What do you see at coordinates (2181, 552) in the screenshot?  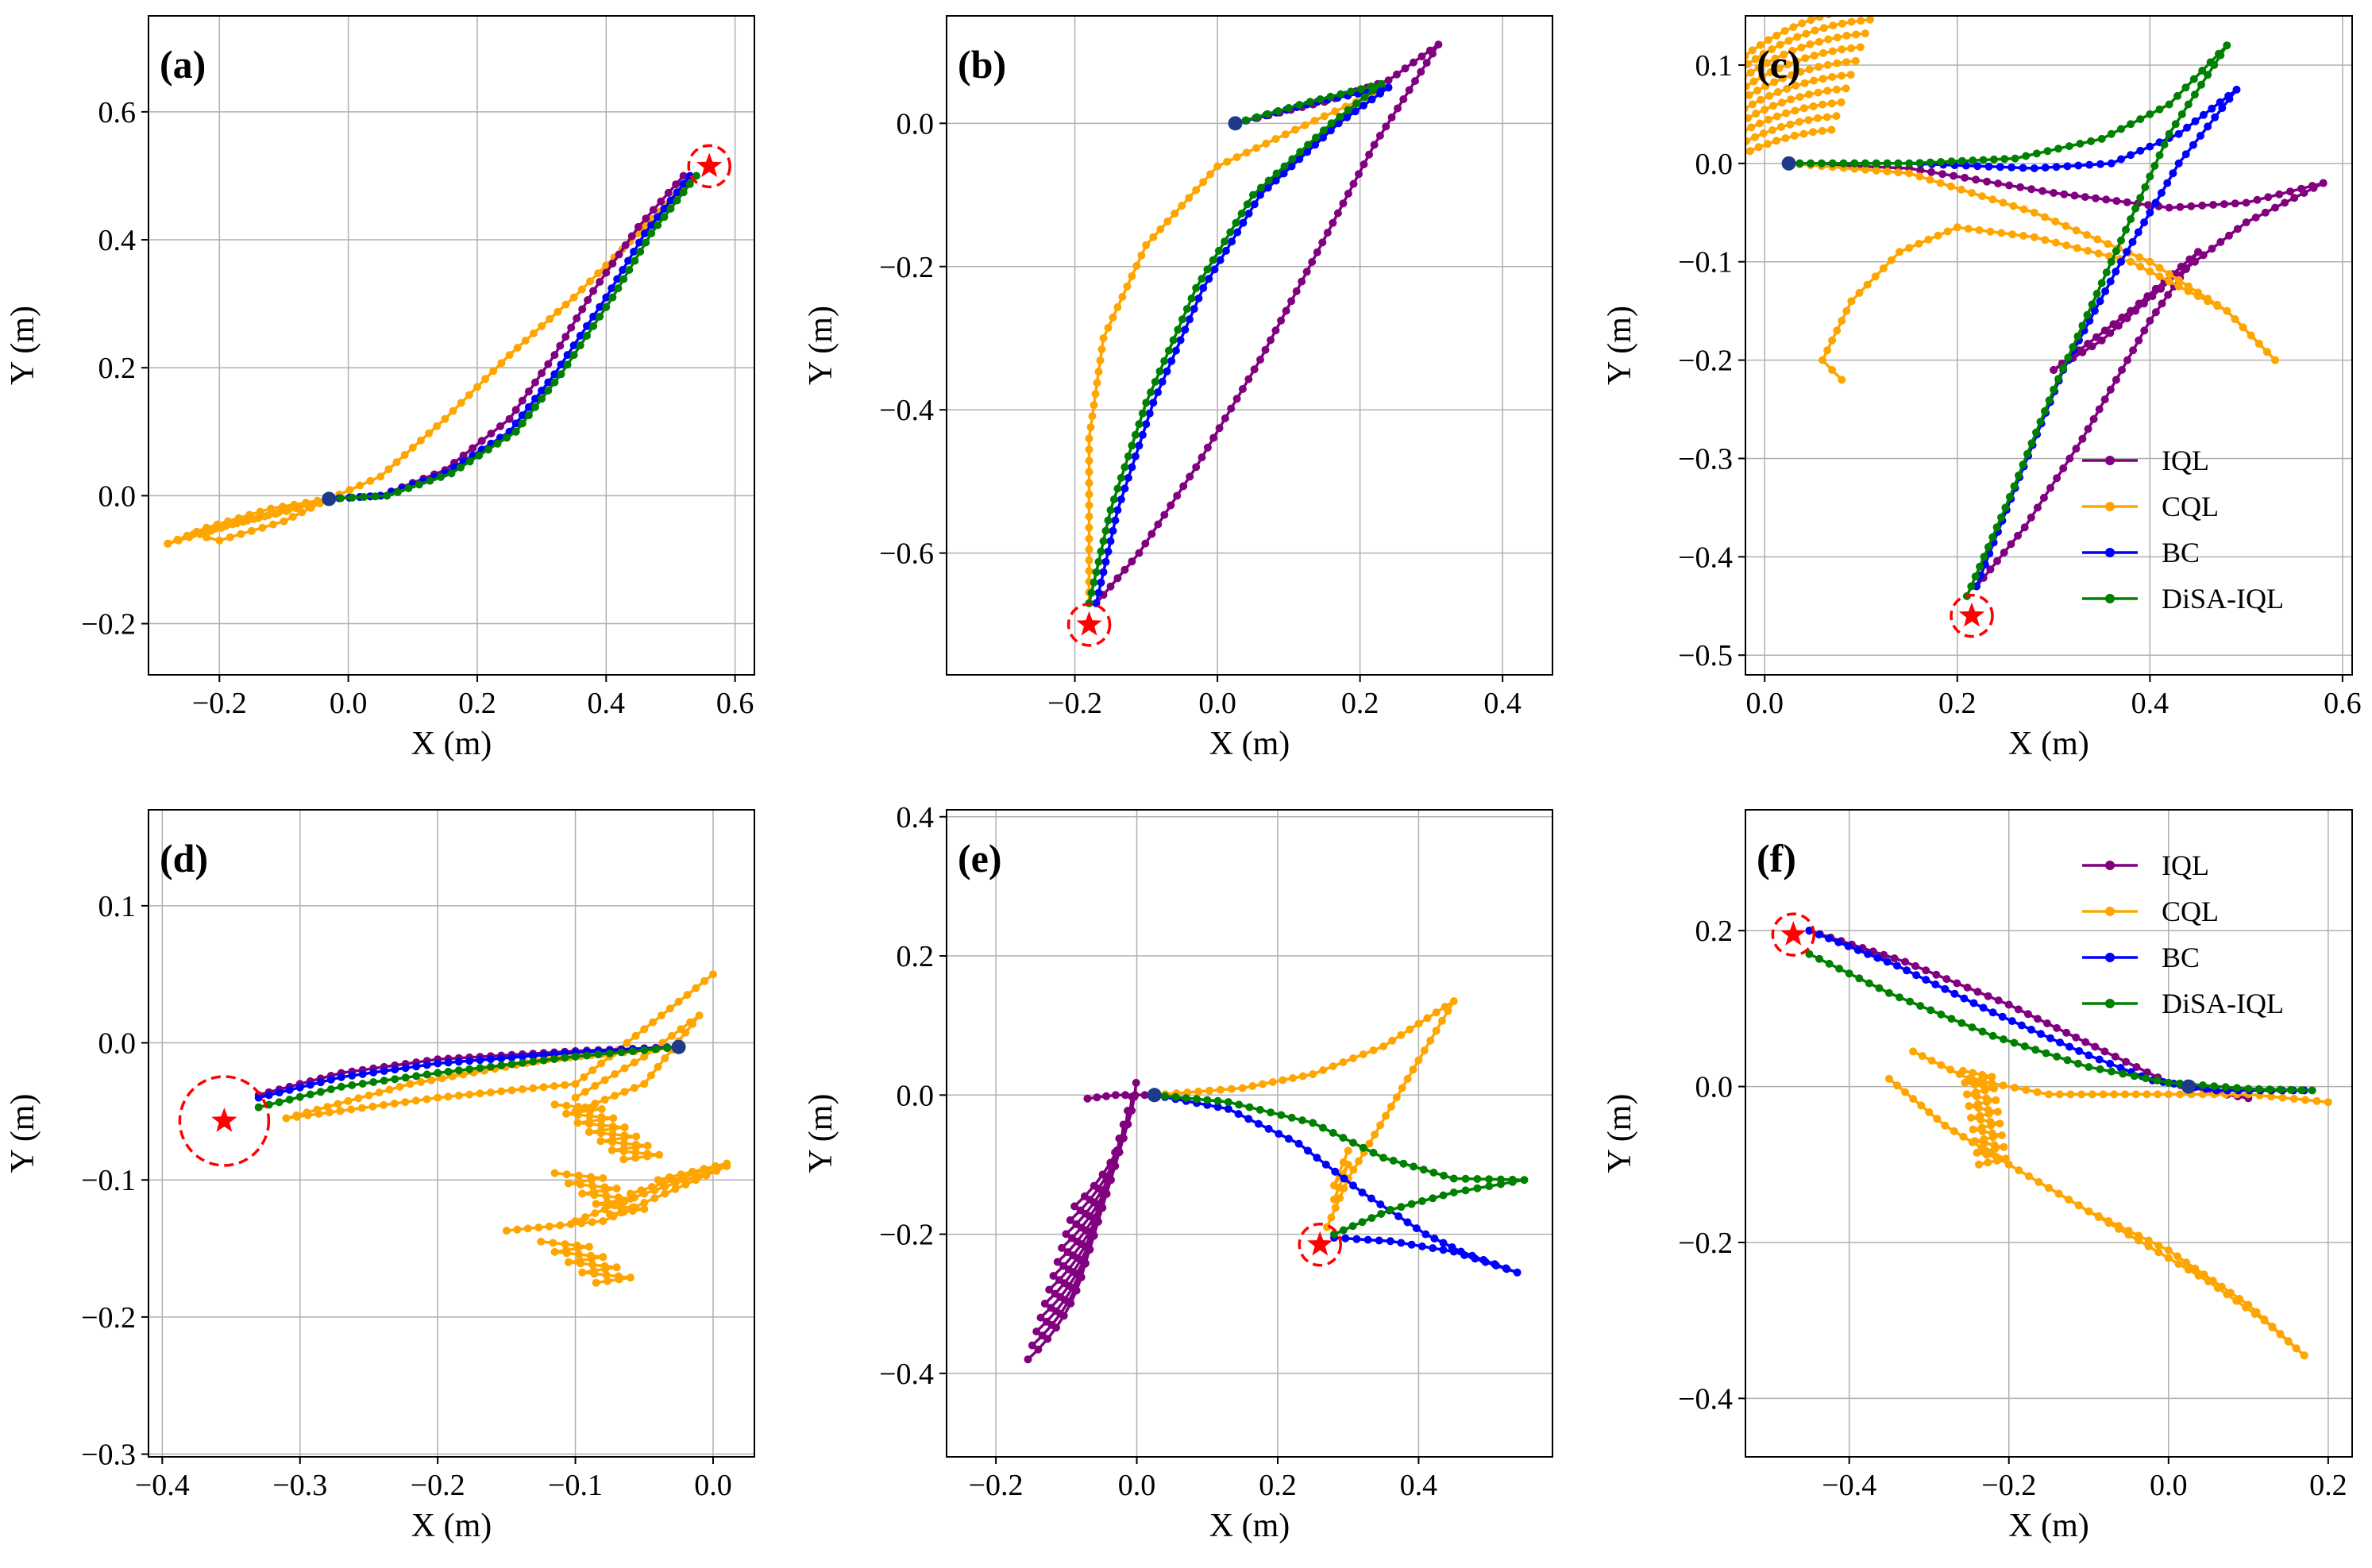 I see `legend-label: BC` at bounding box center [2181, 552].